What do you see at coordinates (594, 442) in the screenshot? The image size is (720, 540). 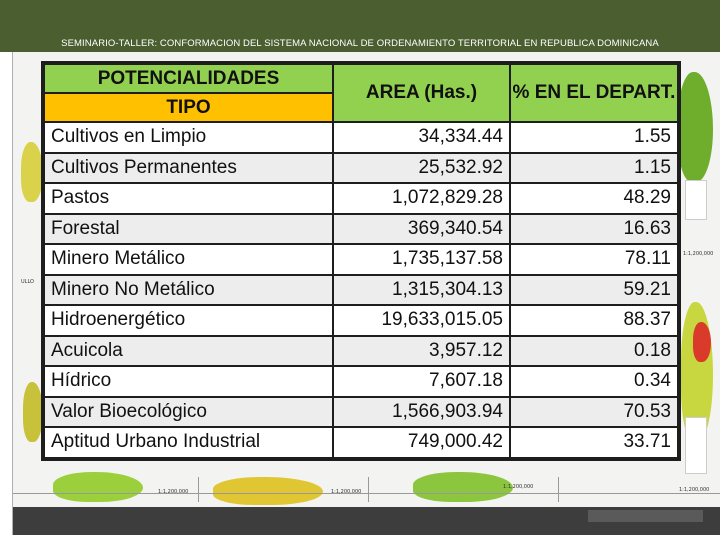 I see `cell-porcentaje: 33.71` at bounding box center [594, 442].